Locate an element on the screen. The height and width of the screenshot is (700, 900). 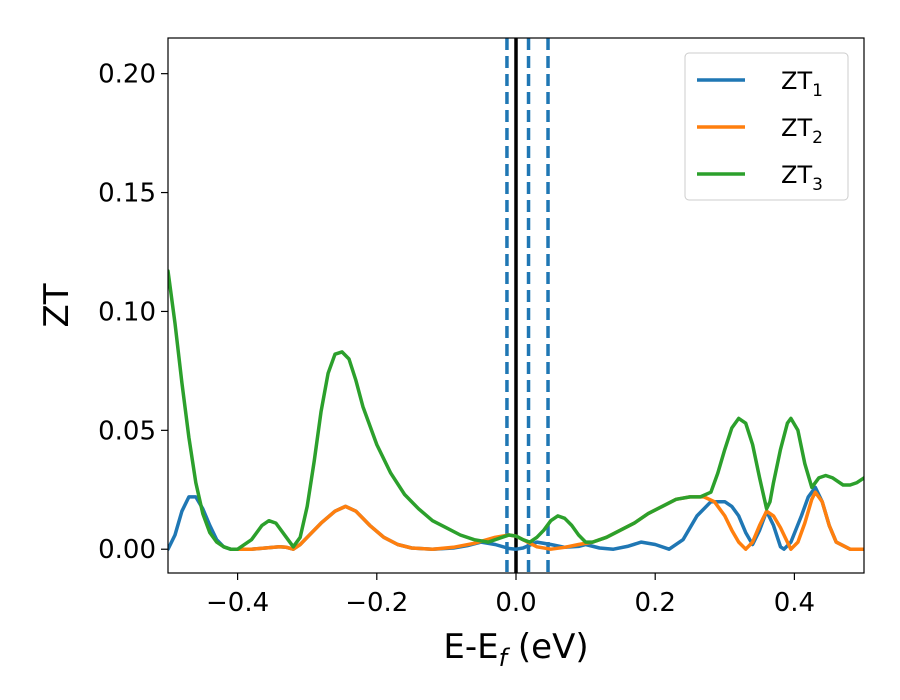
legend-label: ZT1 is located at coordinates (802, 84).